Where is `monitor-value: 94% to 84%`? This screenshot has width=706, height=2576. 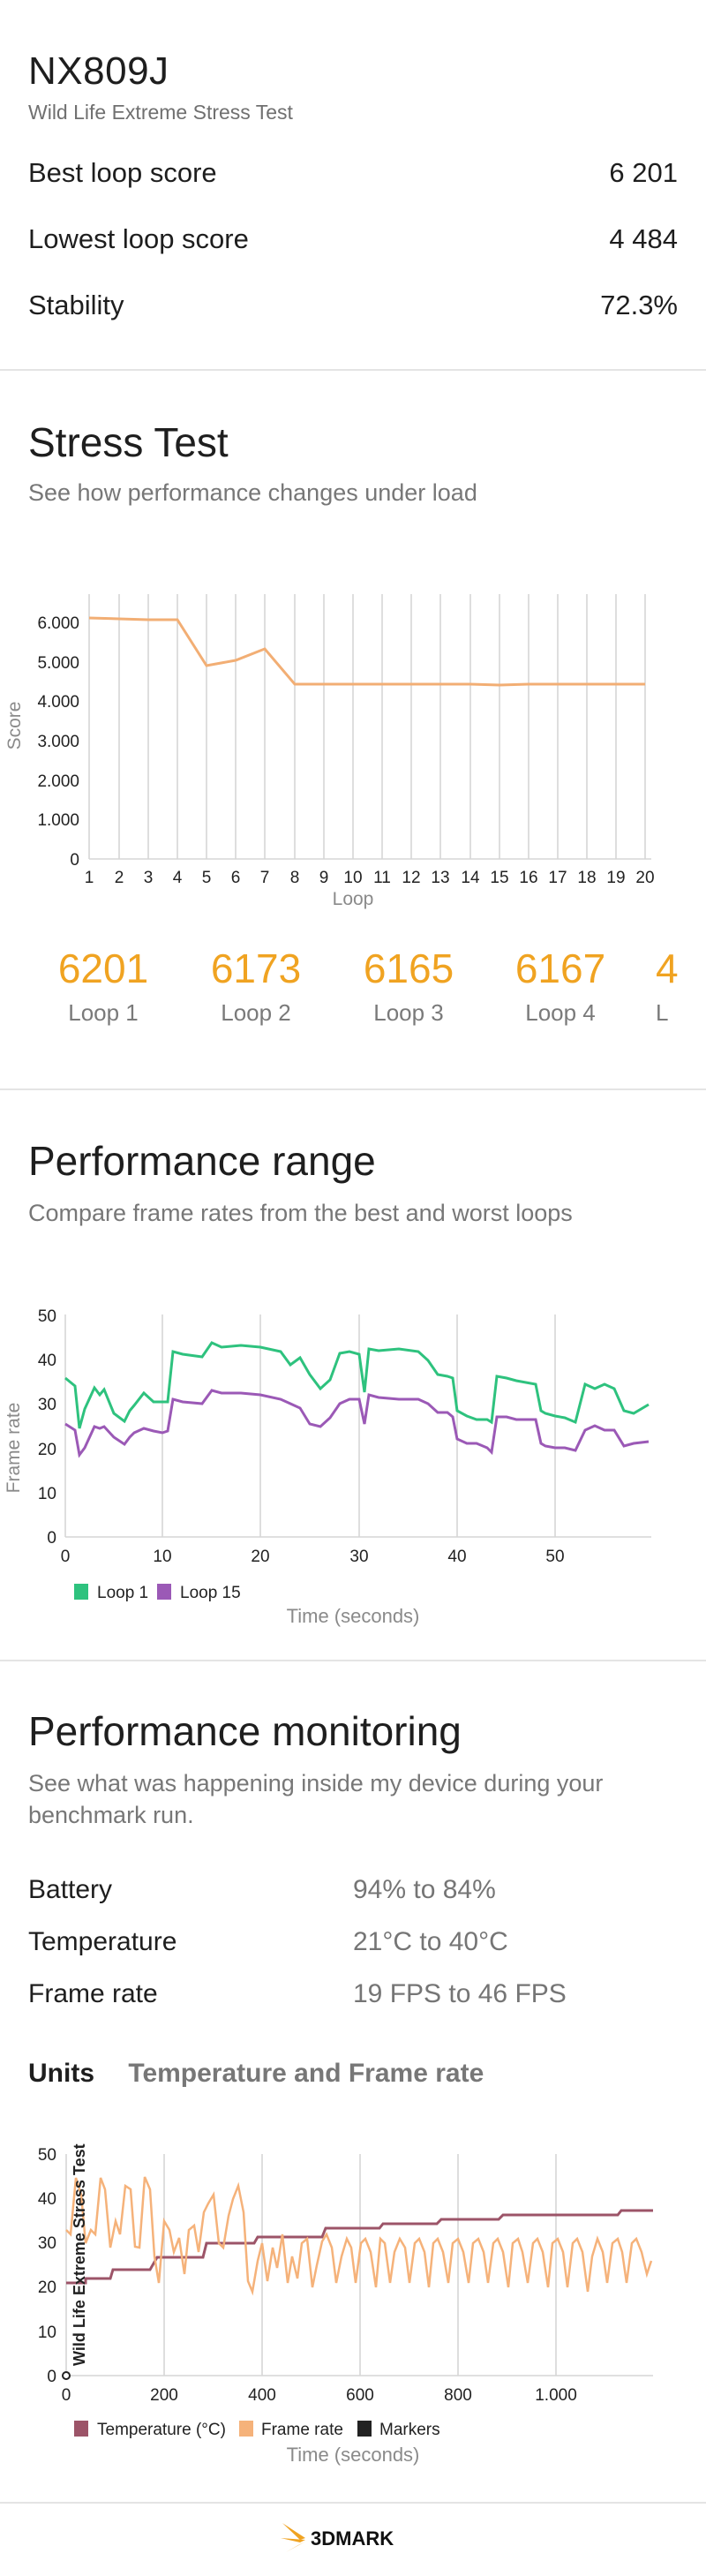
monitor-value: 94% to 84% is located at coordinates (424, 1890).